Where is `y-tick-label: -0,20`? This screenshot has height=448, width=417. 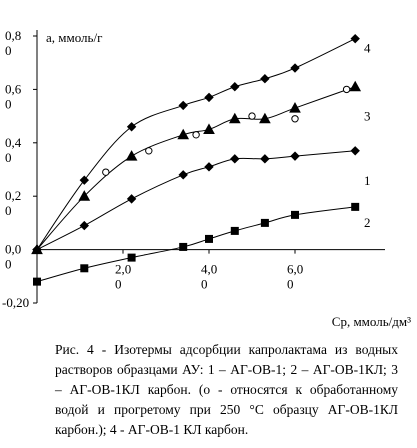 y-tick-label: -0,20 is located at coordinates (15, 302).